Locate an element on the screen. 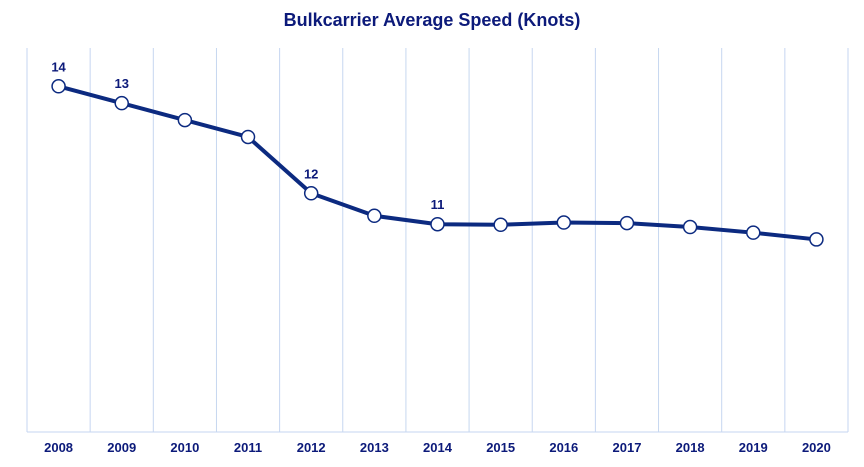 The height and width of the screenshot is (467, 864). x-tick-label: 2012 is located at coordinates (311, 447).